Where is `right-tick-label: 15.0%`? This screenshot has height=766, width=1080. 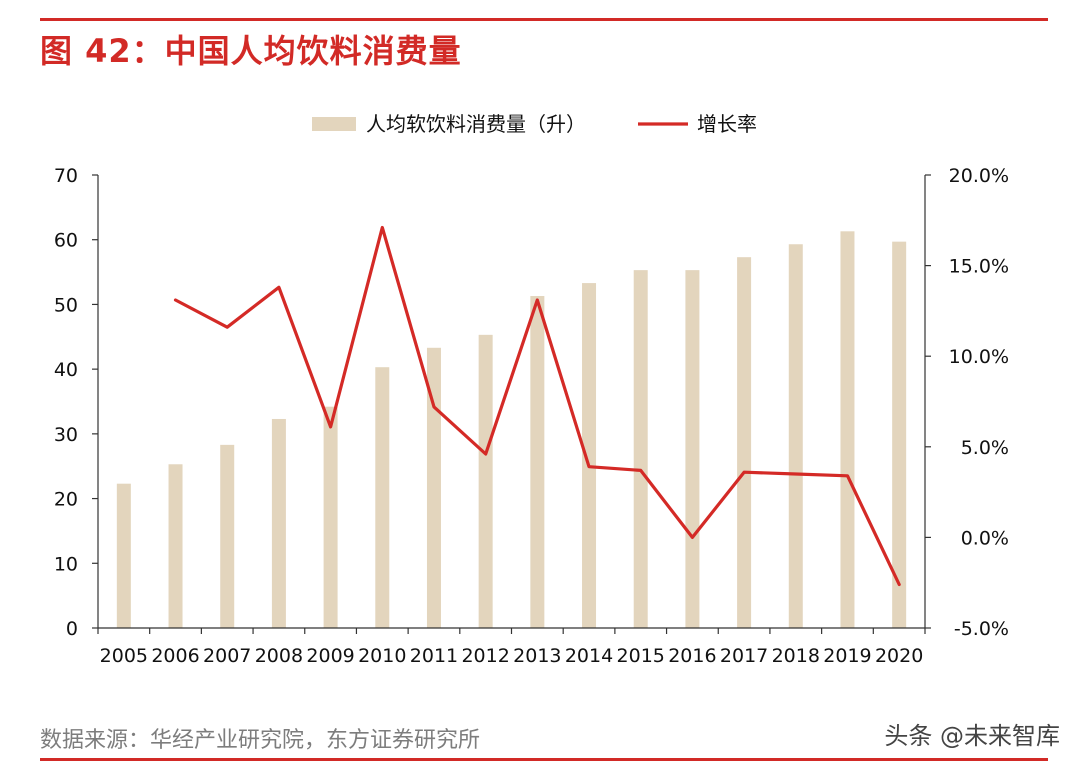
right-tick-label: 15.0% is located at coordinates (979, 267).